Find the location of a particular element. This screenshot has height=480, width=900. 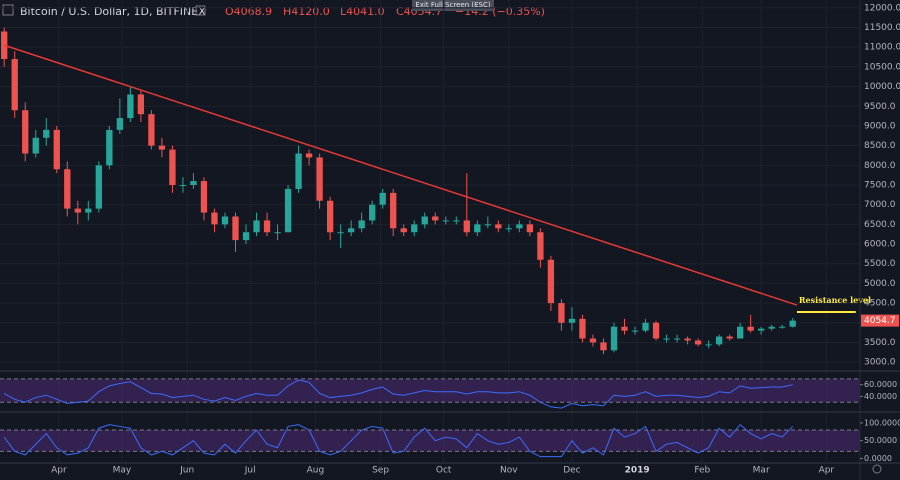

y-tick-label: 50.0000 is located at coordinates (880, 440).